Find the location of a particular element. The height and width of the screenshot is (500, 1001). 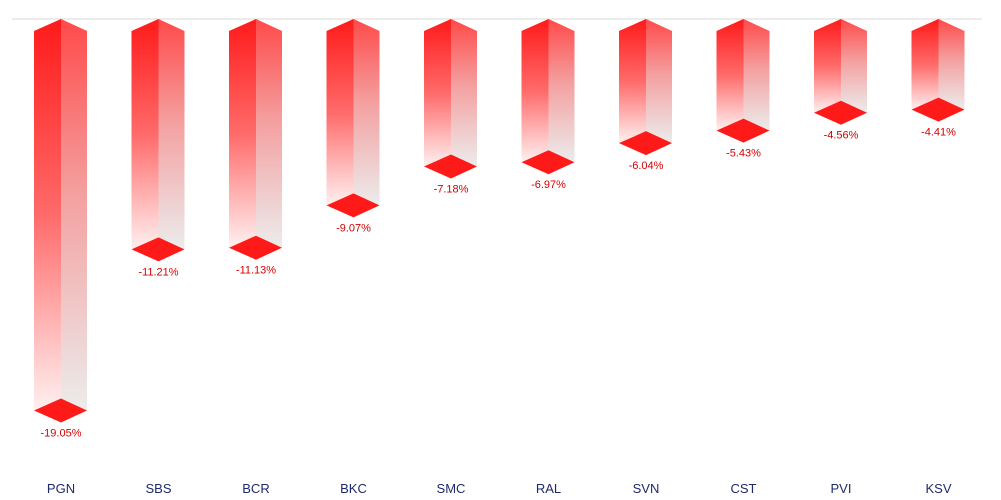

bar-smc is located at coordinates (450, 99).